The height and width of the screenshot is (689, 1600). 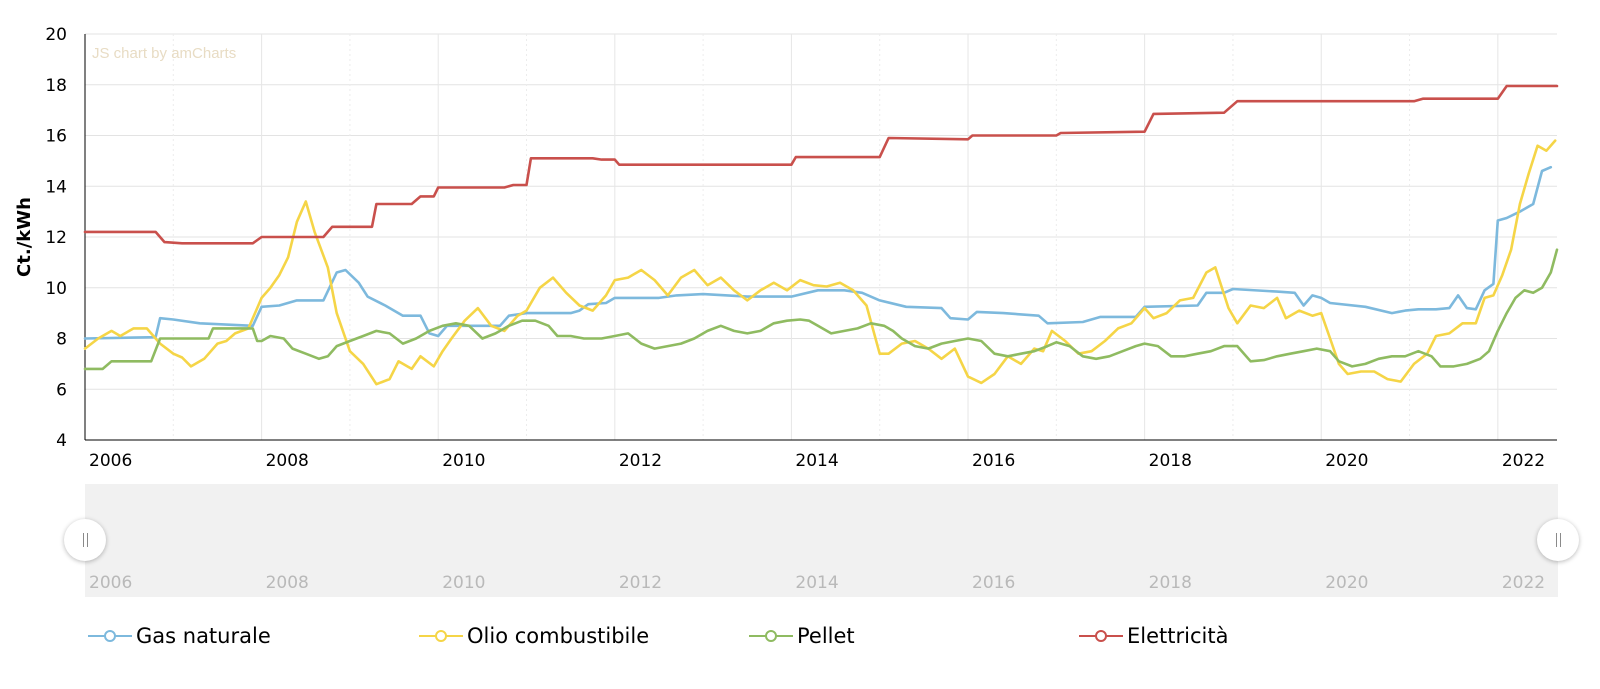 What do you see at coordinates (640, 461) in the screenshot?
I see `x-tick-label: 2012` at bounding box center [640, 461].